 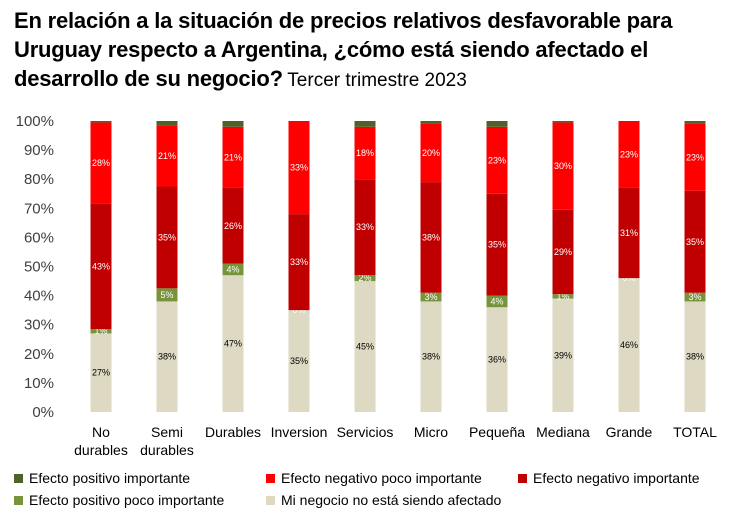 I want to click on data-label: 31%, so click(x=629, y=233).